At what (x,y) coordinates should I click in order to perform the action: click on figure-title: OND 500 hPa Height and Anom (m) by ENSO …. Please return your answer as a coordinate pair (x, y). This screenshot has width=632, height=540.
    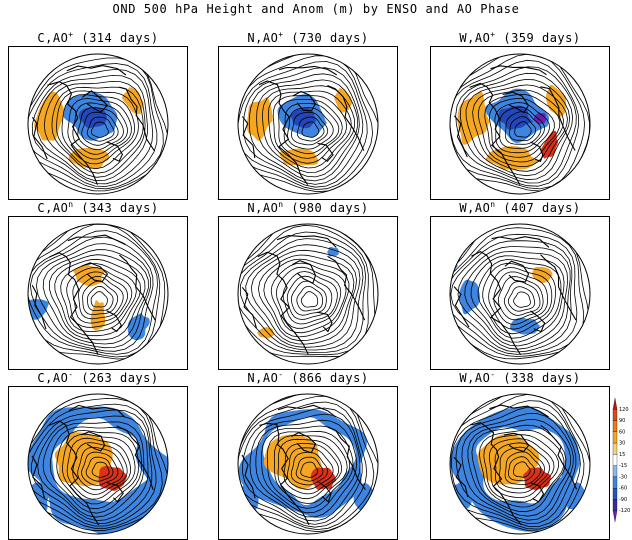
    Looking at the image, I should click on (316, 9).